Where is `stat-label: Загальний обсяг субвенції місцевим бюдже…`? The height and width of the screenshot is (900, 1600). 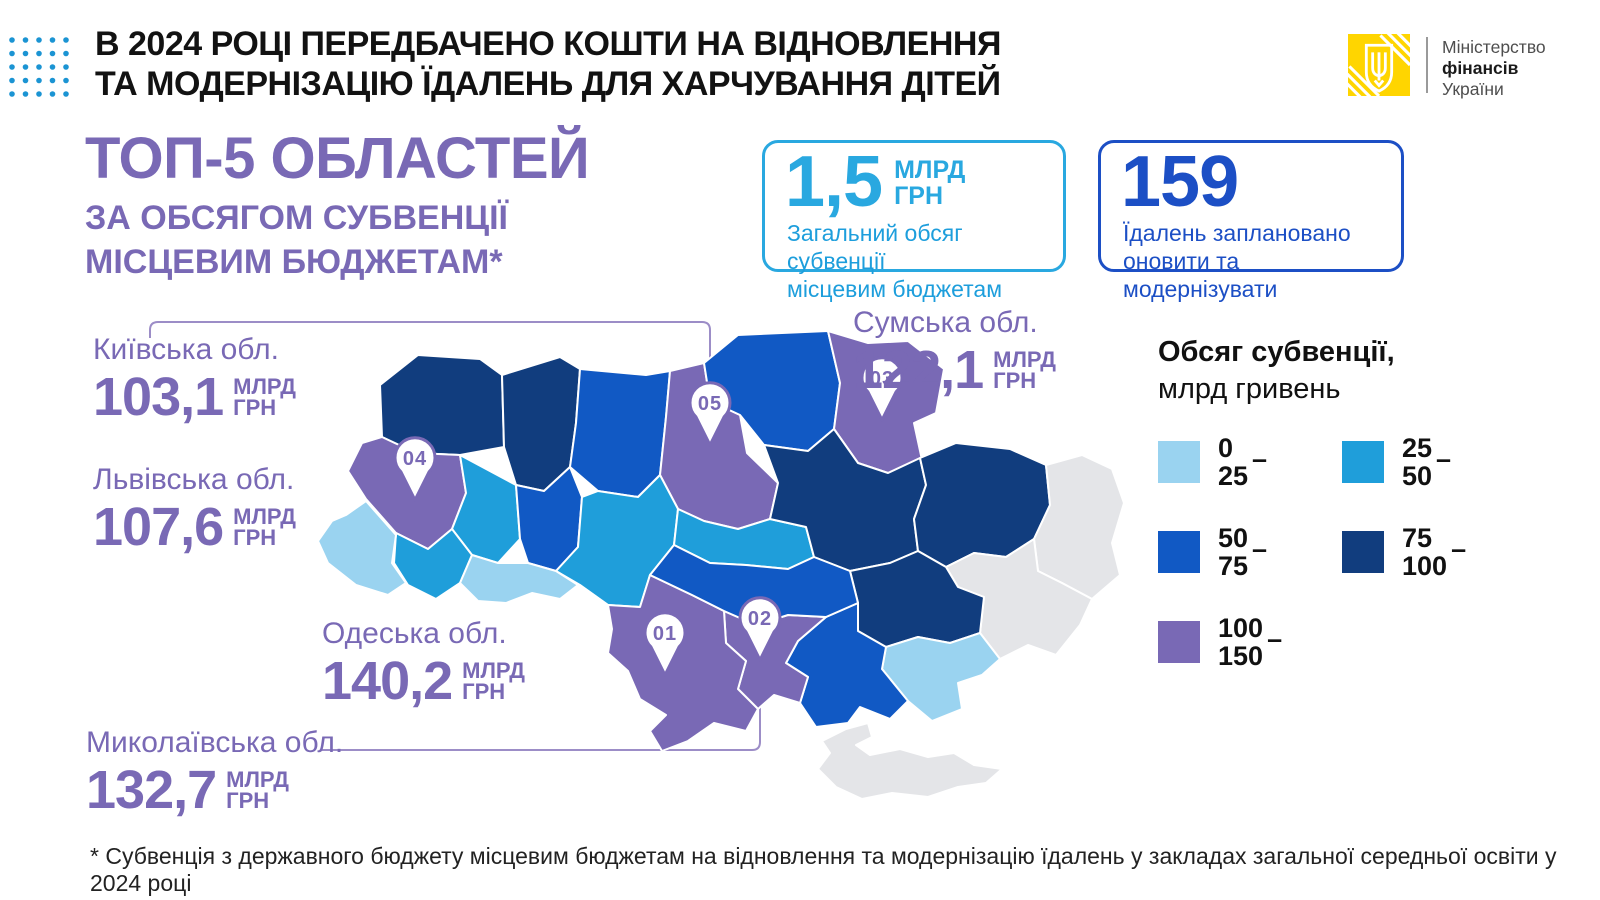
stat-label: Загальний обсяг субвенції місцевим бюдже… is located at coordinates (914, 260).